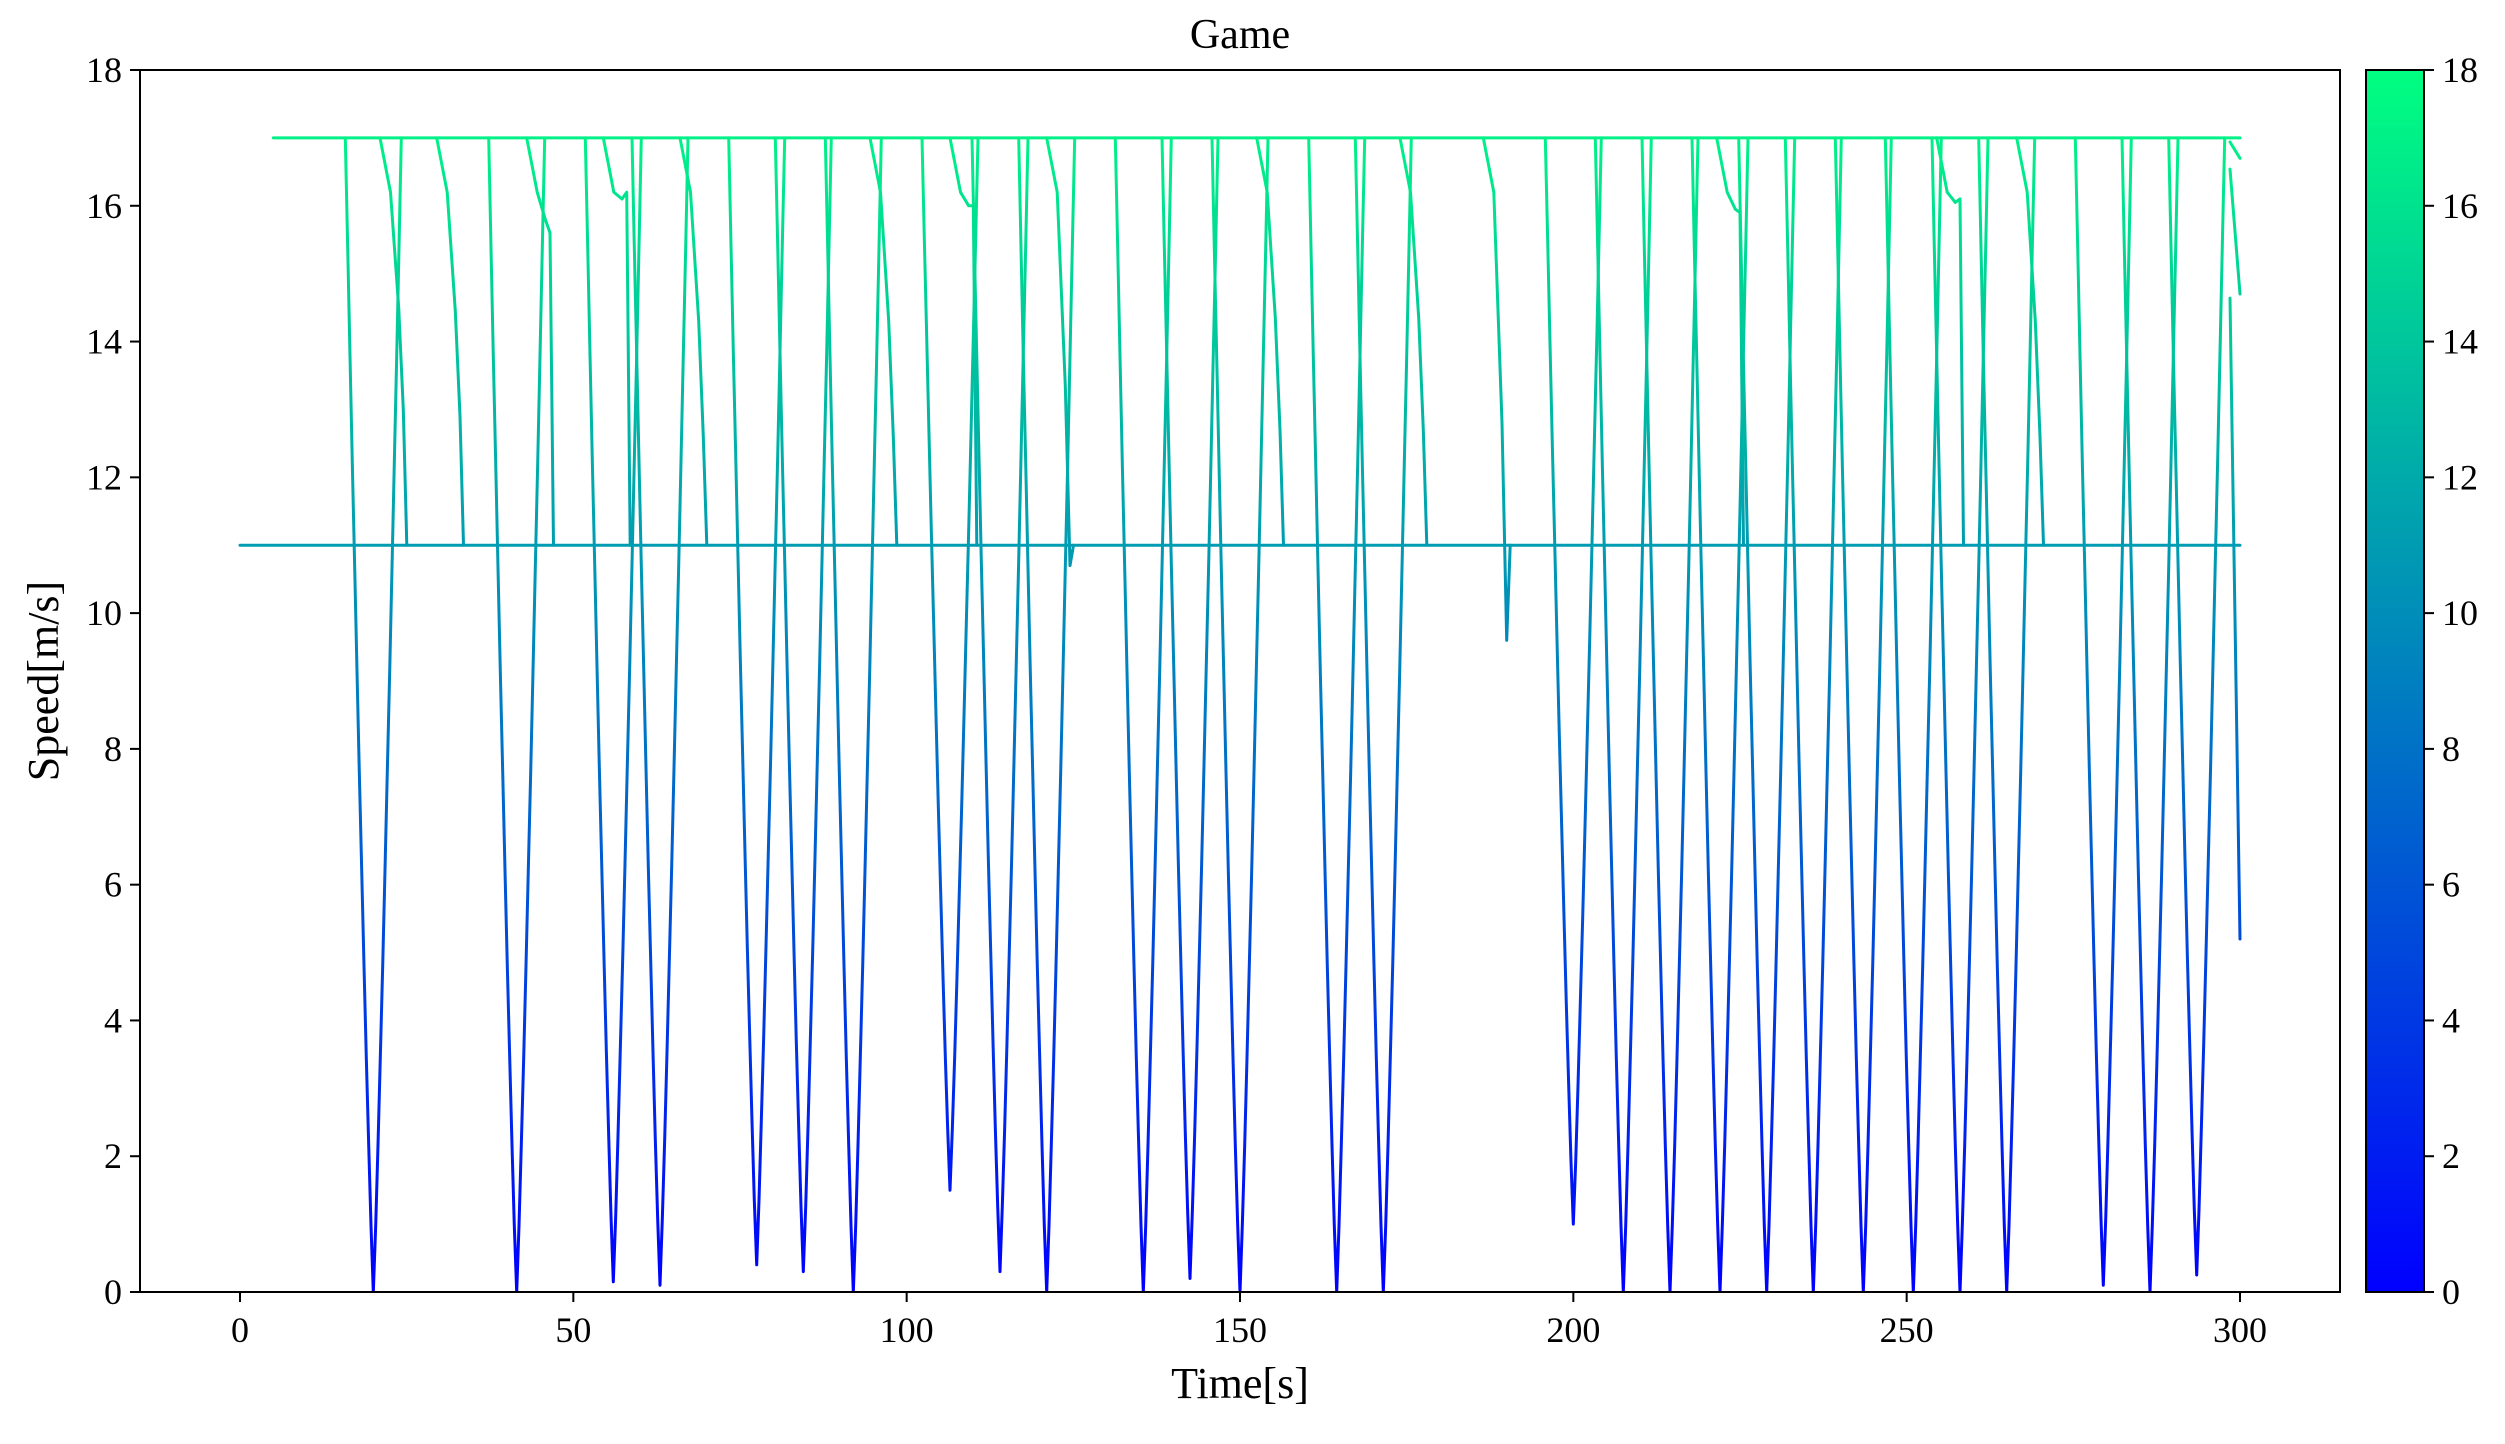  What do you see at coordinates (1240, 35) in the screenshot?
I see `chart-title: Game` at bounding box center [1240, 35].